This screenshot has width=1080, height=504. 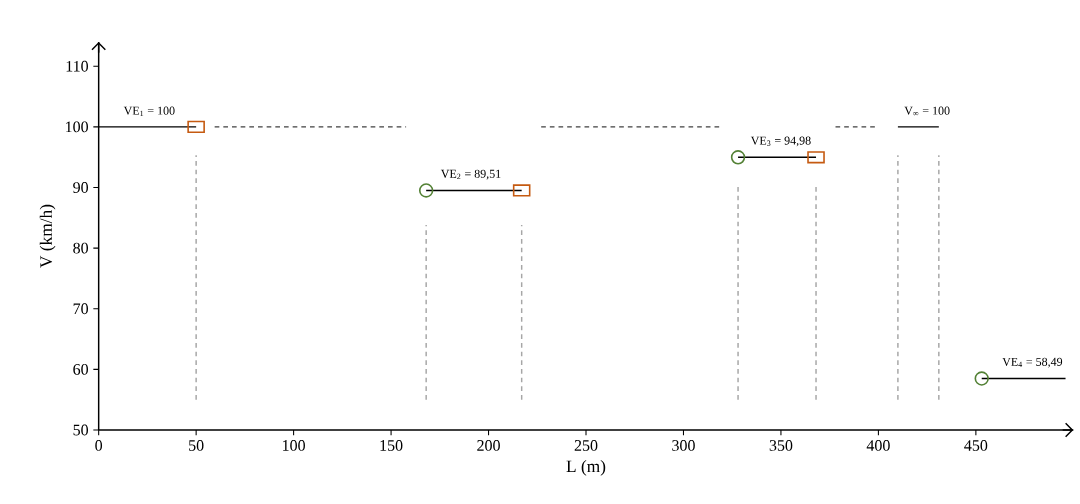 I want to click on annotation: VE$_{4}$ = 58,49, so click(x=1032, y=362).